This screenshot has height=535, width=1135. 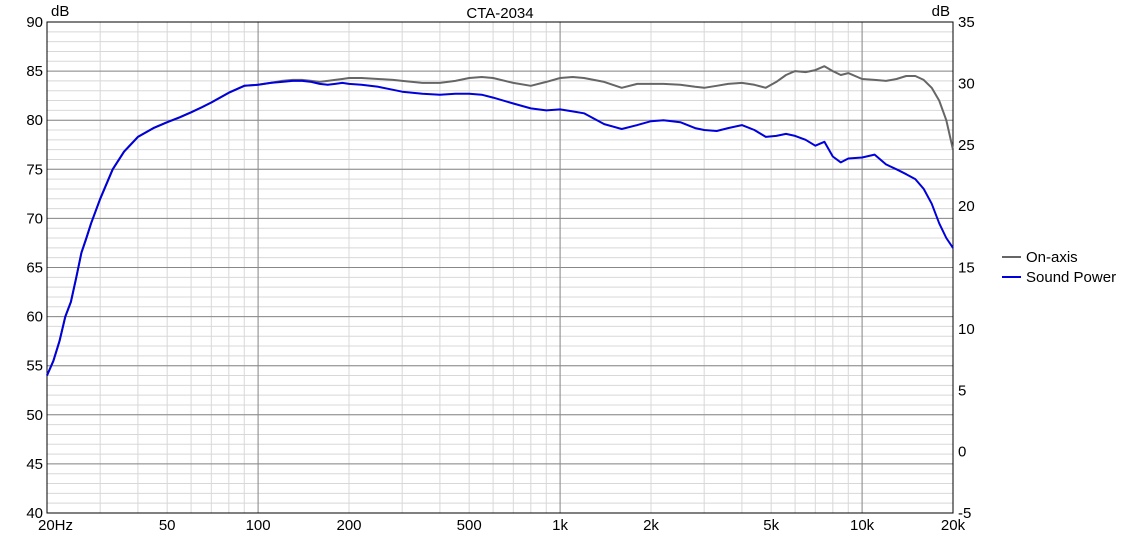 I want to click on y-left-tick-label: 65, so click(x=34, y=268).